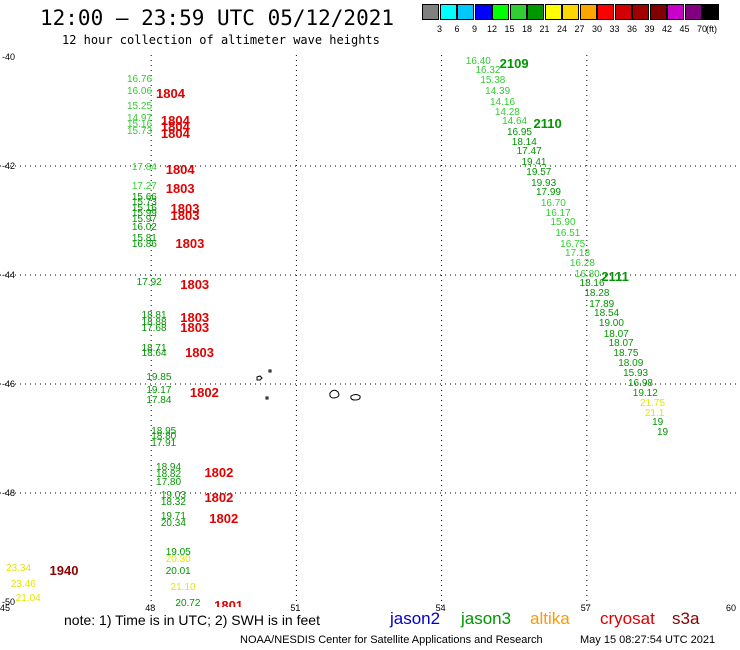 The height and width of the screenshot is (650, 740). Describe the element at coordinates (140, 79) in the screenshot. I see `swh-observation: 16.76` at that location.